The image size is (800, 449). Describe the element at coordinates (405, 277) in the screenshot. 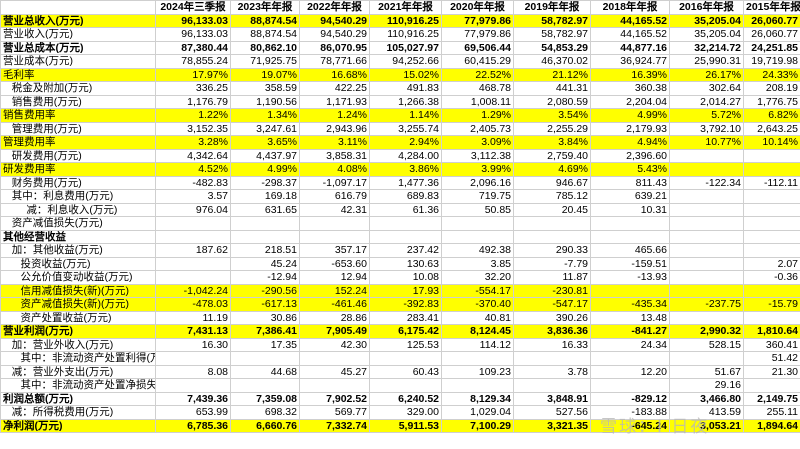

I see `value-cell: 10.08` at that location.